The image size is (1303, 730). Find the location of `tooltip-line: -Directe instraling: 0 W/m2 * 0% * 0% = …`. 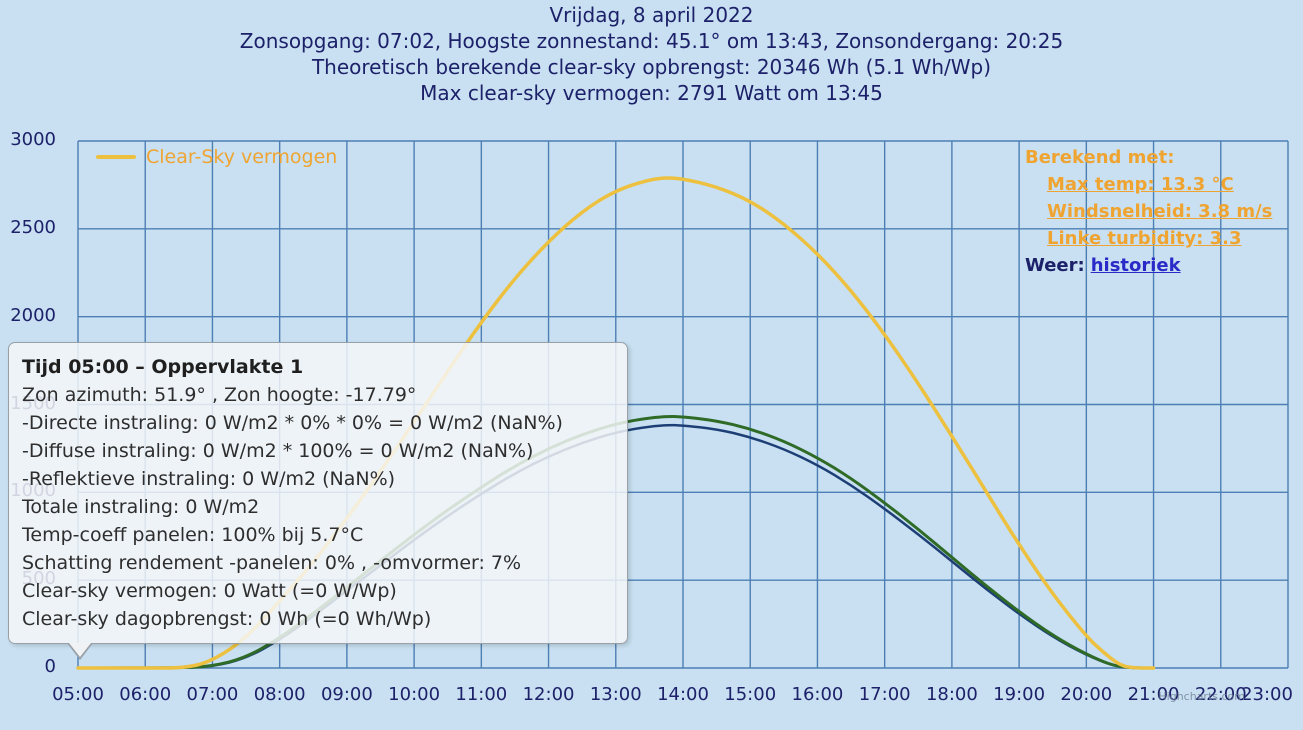

tooltip-line: -Directe instraling: 0 W/m2 * 0% * 0% = … is located at coordinates (292, 423).